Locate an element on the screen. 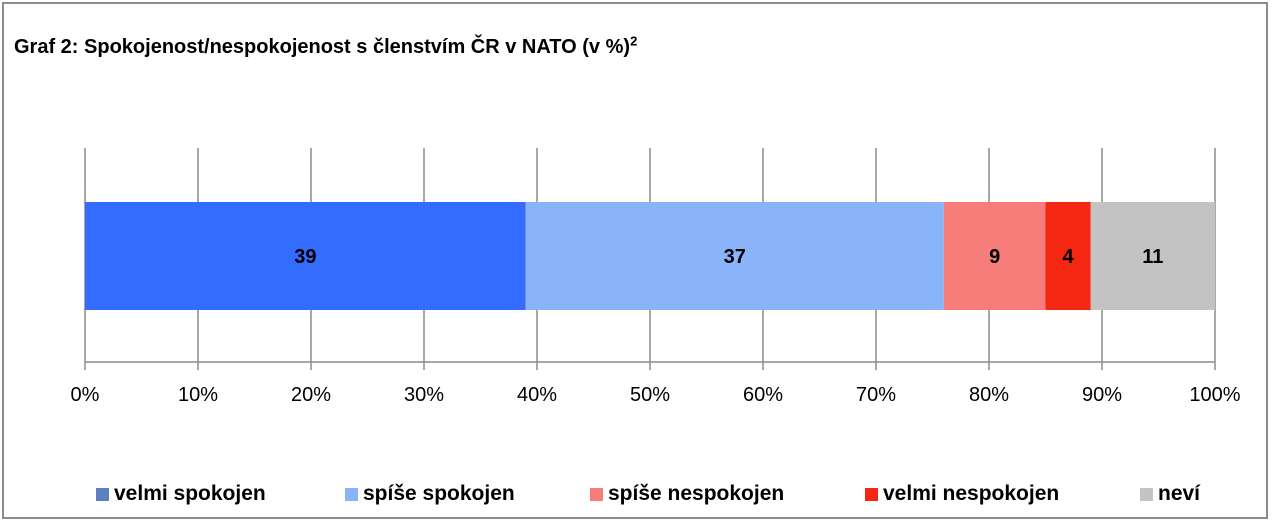 The width and height of the screenshot is (1274, 523). x-tick-label: 100% is located at coordinates (1214, 395).